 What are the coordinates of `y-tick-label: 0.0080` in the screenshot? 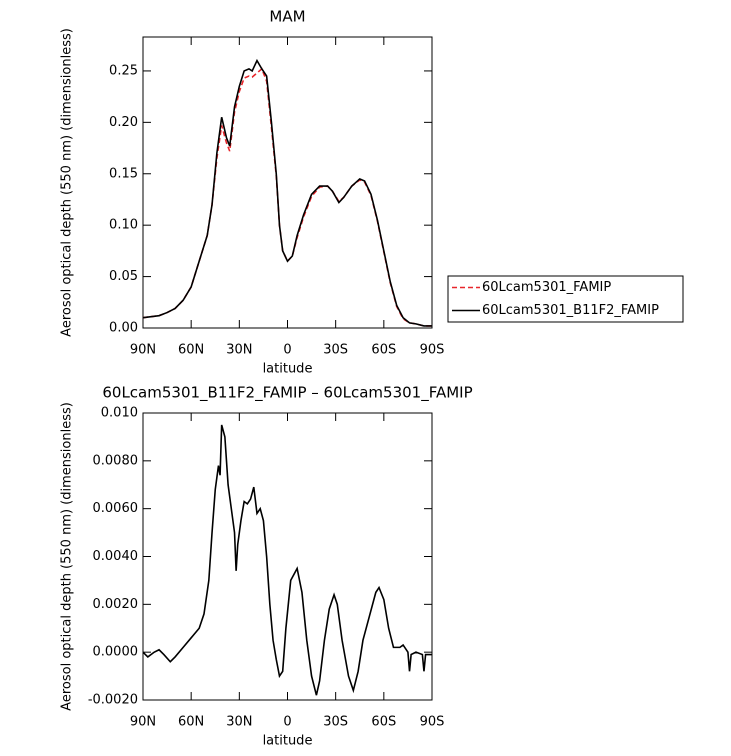 It's located at (116, 460).